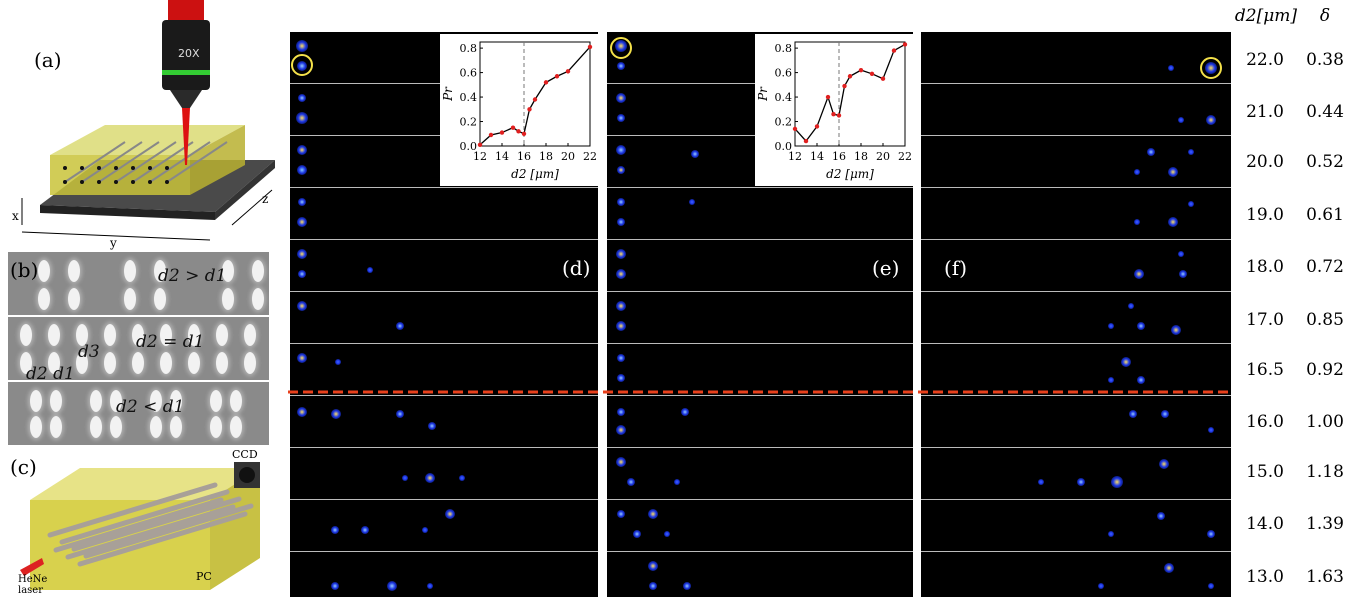 This screenshot has width=1360, height=597. What do you see at coordinates (1325, 267) in the screenshot?
I see `table-delta-value: 0.72` at bounding box center [1325, 267].